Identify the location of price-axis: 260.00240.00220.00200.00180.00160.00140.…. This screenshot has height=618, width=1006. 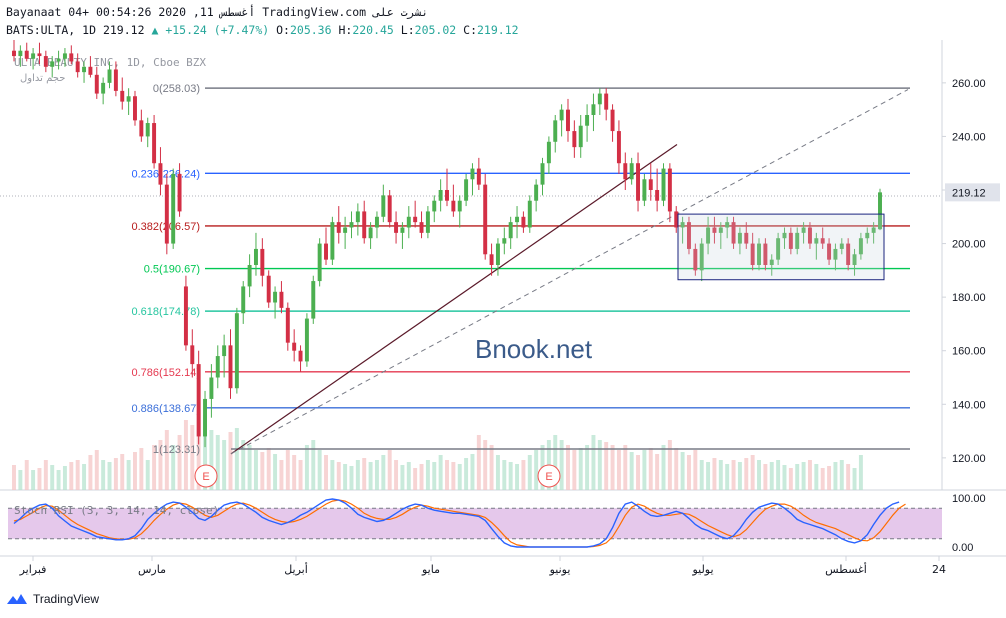
(971, 271).